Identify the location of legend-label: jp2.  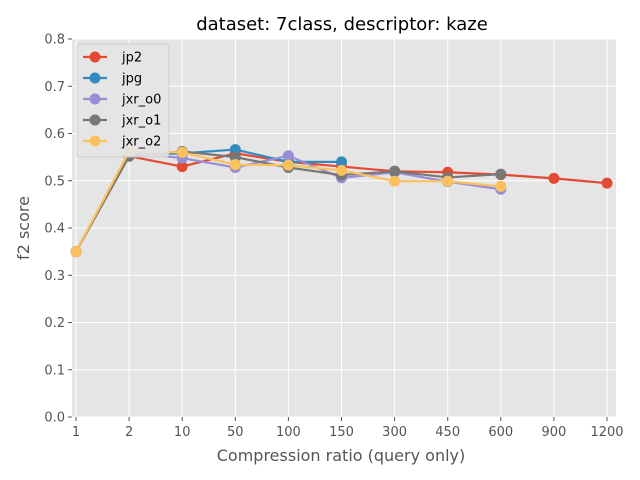
(131, 58).